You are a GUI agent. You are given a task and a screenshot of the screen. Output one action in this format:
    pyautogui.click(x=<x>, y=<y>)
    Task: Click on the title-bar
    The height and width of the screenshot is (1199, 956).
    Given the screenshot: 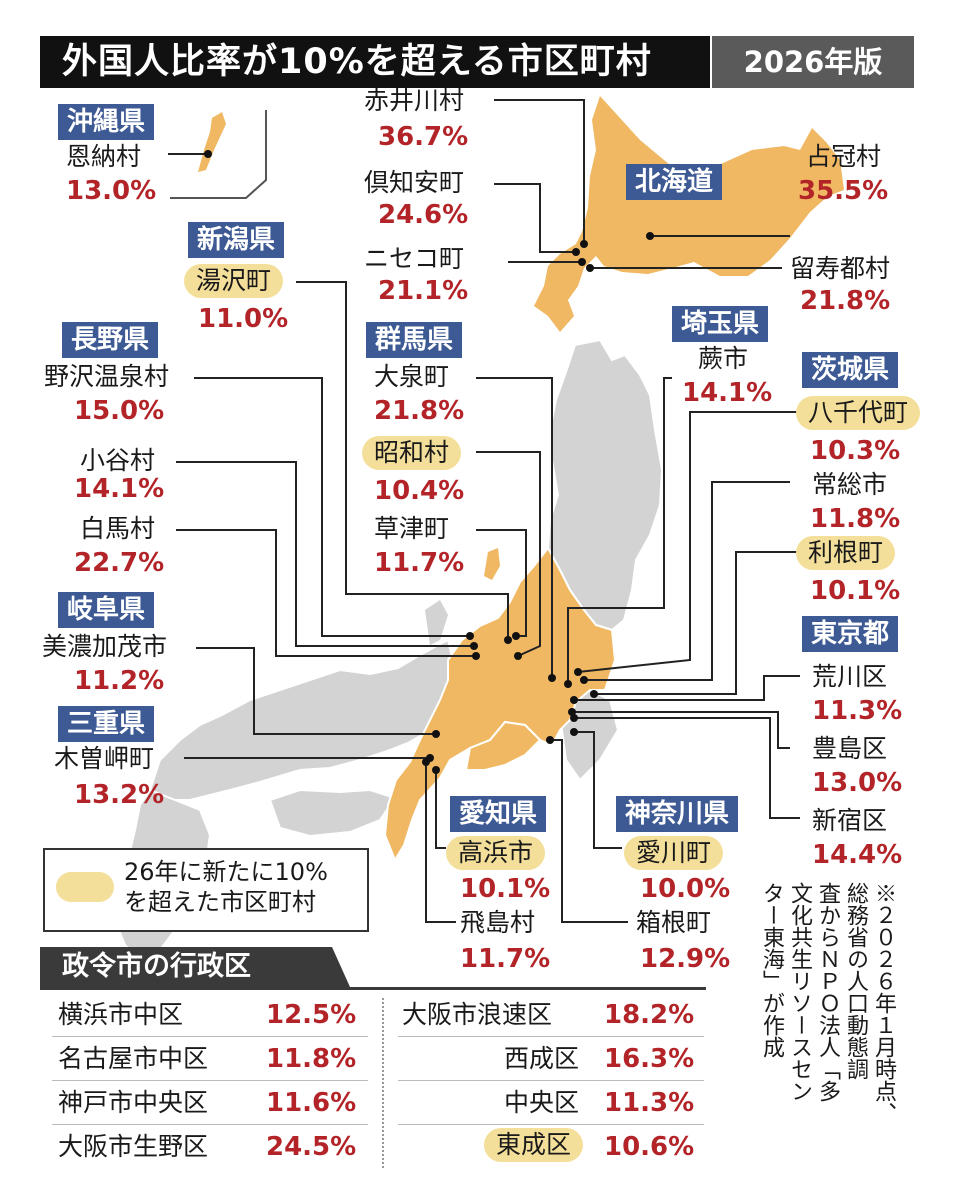 What is the action you would take?
    pyautogui.click(x=375, y=62)
    